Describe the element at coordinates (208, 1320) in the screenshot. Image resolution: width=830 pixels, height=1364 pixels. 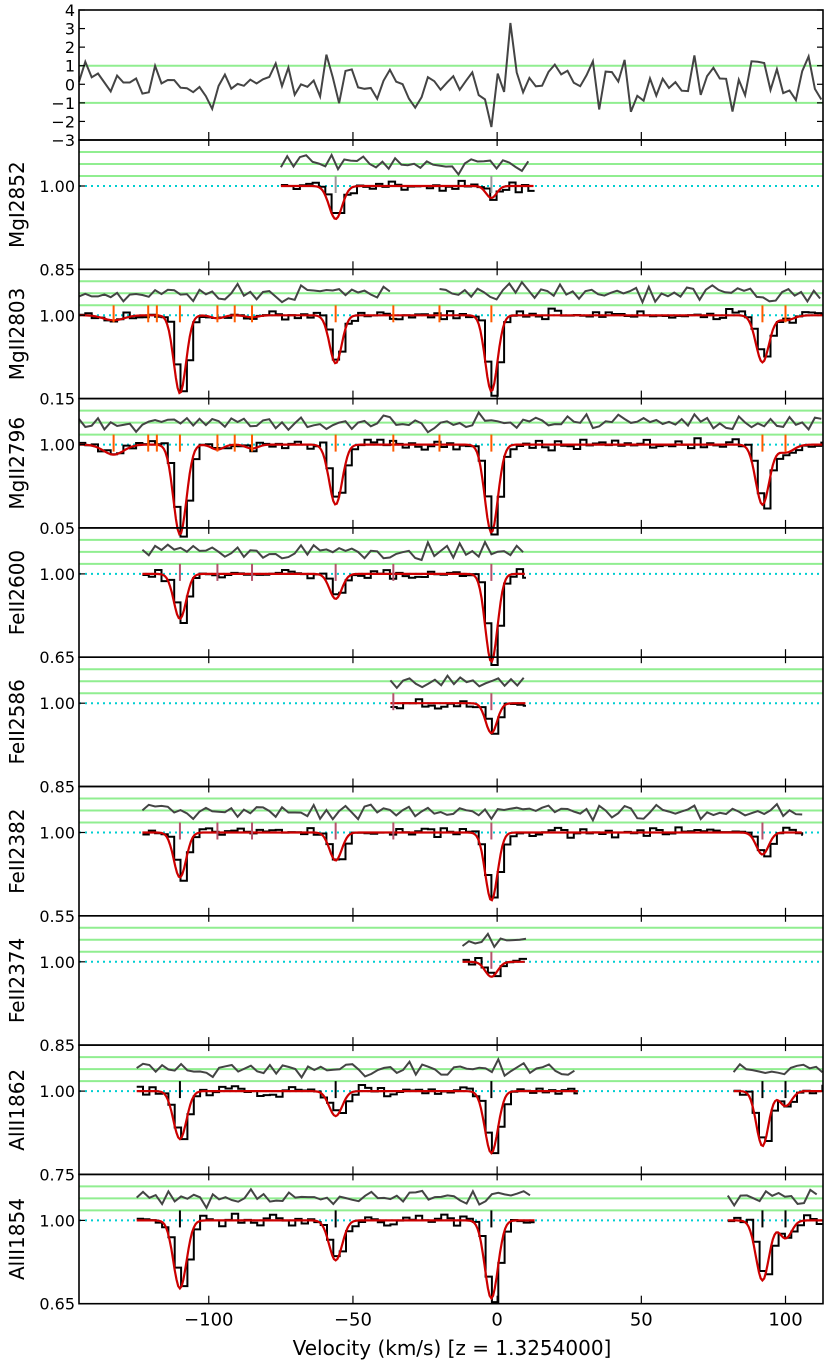
I see `x-tick-label: −100` at that location.